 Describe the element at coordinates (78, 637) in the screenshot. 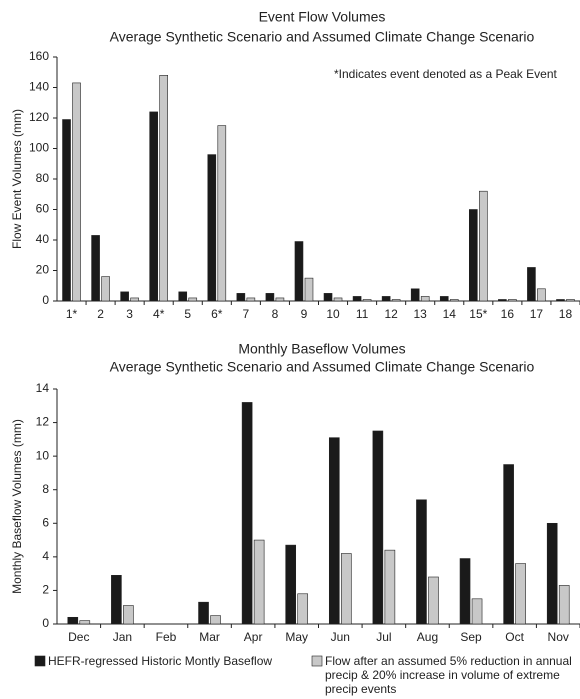

I see `x-tick-label: Dec` at that location.